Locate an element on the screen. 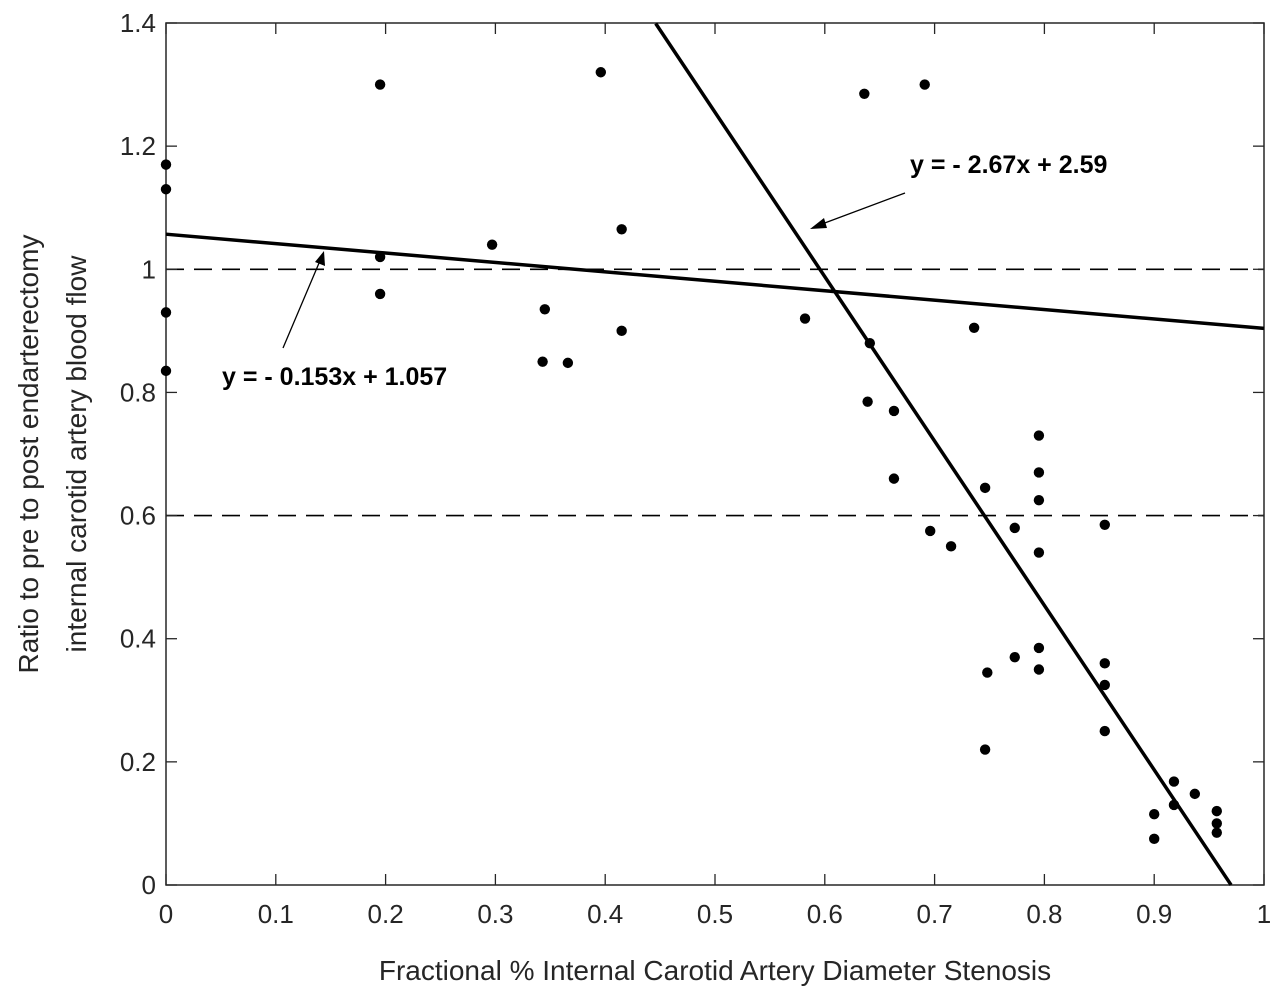 This screenshot has width=1280, height=996. y-tick-label: 0 is located at coordinates (149, 885).